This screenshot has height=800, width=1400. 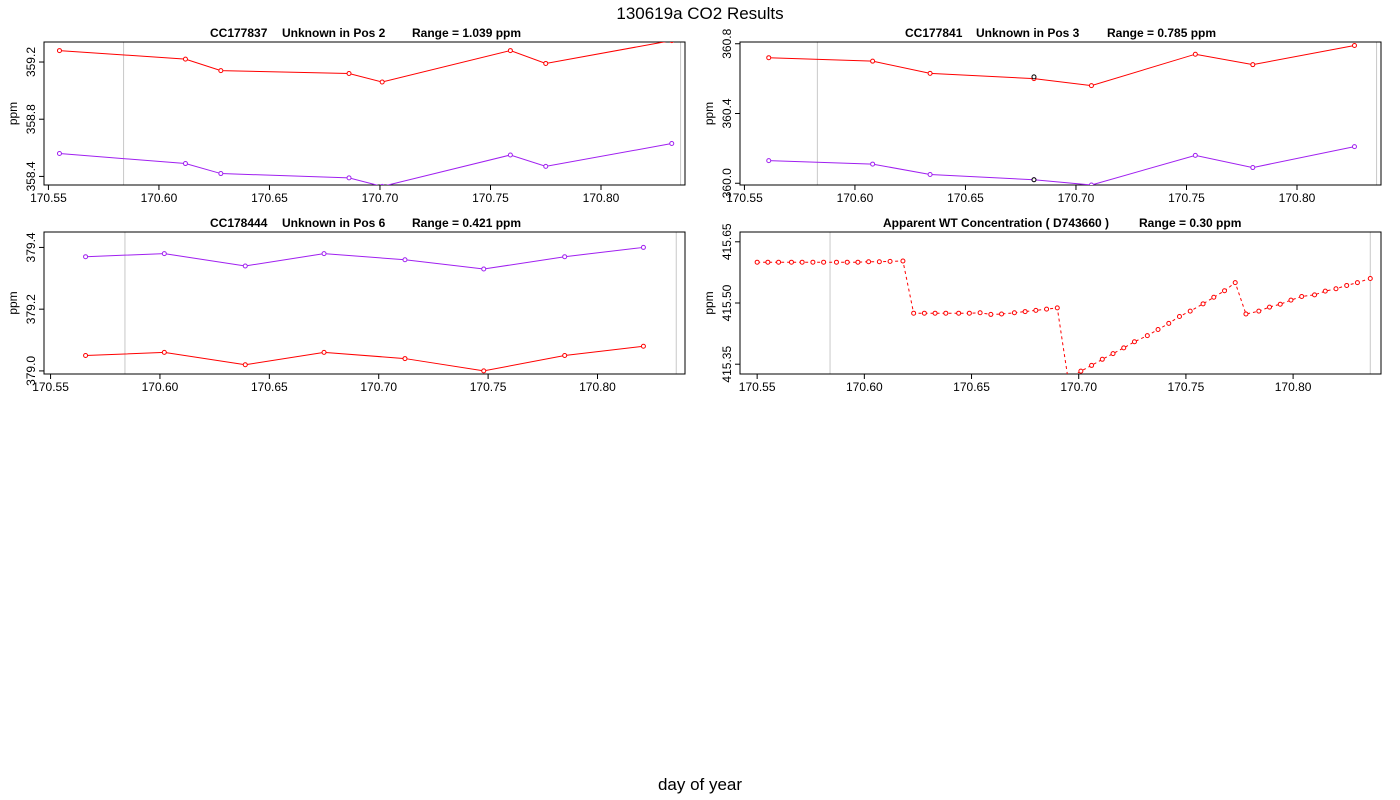 What do you see at coordinates (727, 113) in the screenshot?
I see `y-tick-label: 360.4` at bounding box center [727, 113].